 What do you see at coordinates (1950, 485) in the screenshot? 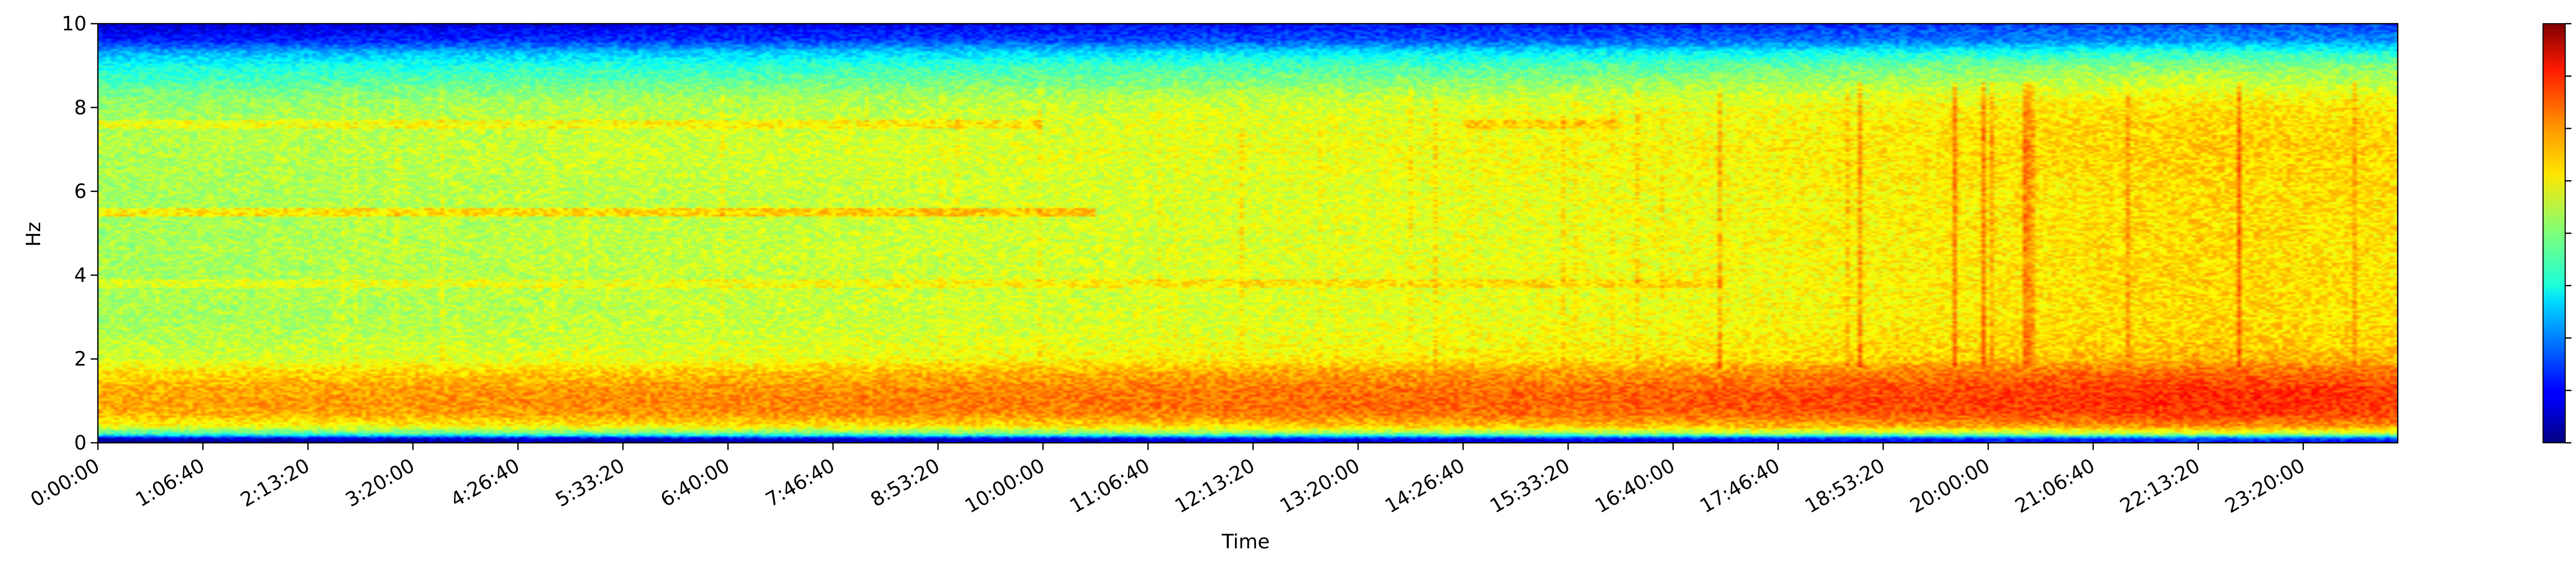
I see `x-tick-label: 20:00:00` at bounding box center [1950, 485].